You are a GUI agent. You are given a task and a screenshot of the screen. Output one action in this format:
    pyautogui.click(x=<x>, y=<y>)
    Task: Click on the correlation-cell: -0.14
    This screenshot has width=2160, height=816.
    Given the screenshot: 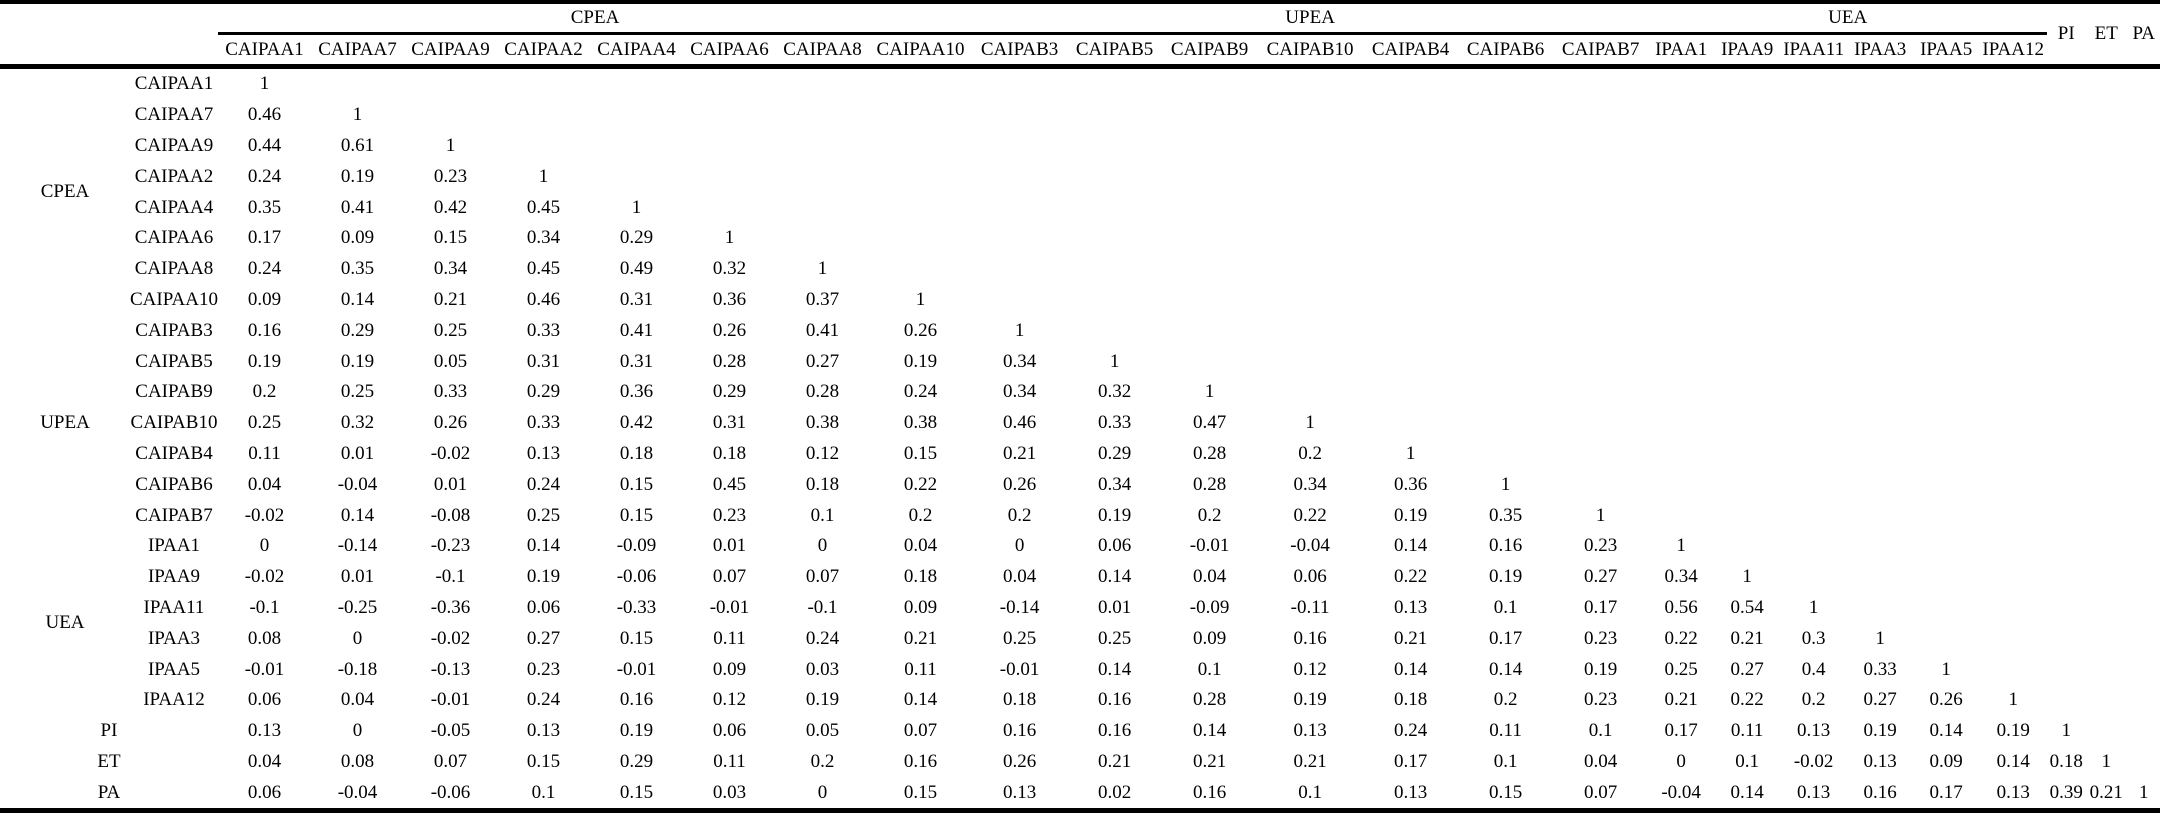 What is the action you would take?
    pyautogui.click(x=1019, y=607)
    